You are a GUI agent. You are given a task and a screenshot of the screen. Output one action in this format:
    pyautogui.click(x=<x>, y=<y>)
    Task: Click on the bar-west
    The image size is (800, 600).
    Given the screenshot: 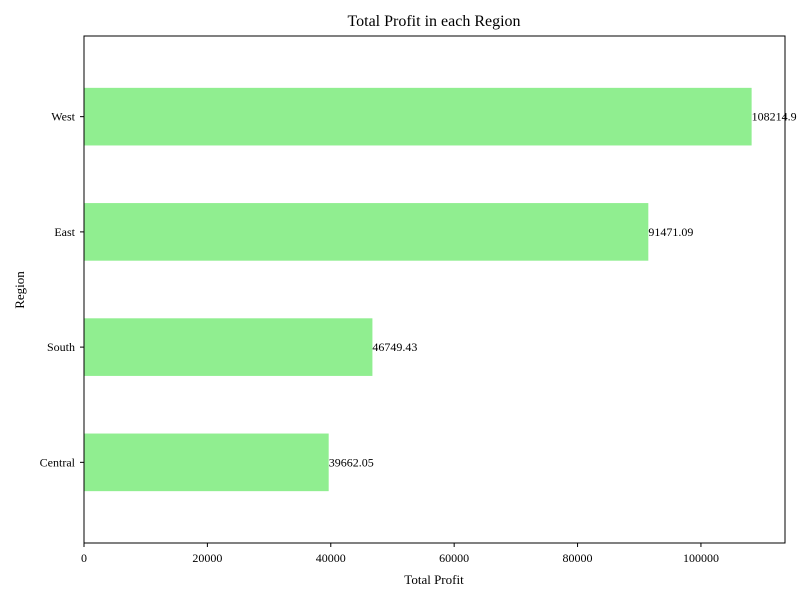 What is the action you would take?
    pyautogui.click(x=418, y=116)
    